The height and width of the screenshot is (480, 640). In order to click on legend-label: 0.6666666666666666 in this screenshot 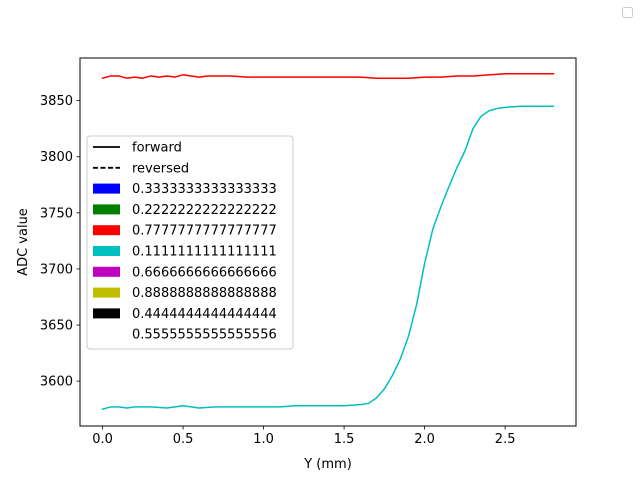, I will do `click(204, 272)`.